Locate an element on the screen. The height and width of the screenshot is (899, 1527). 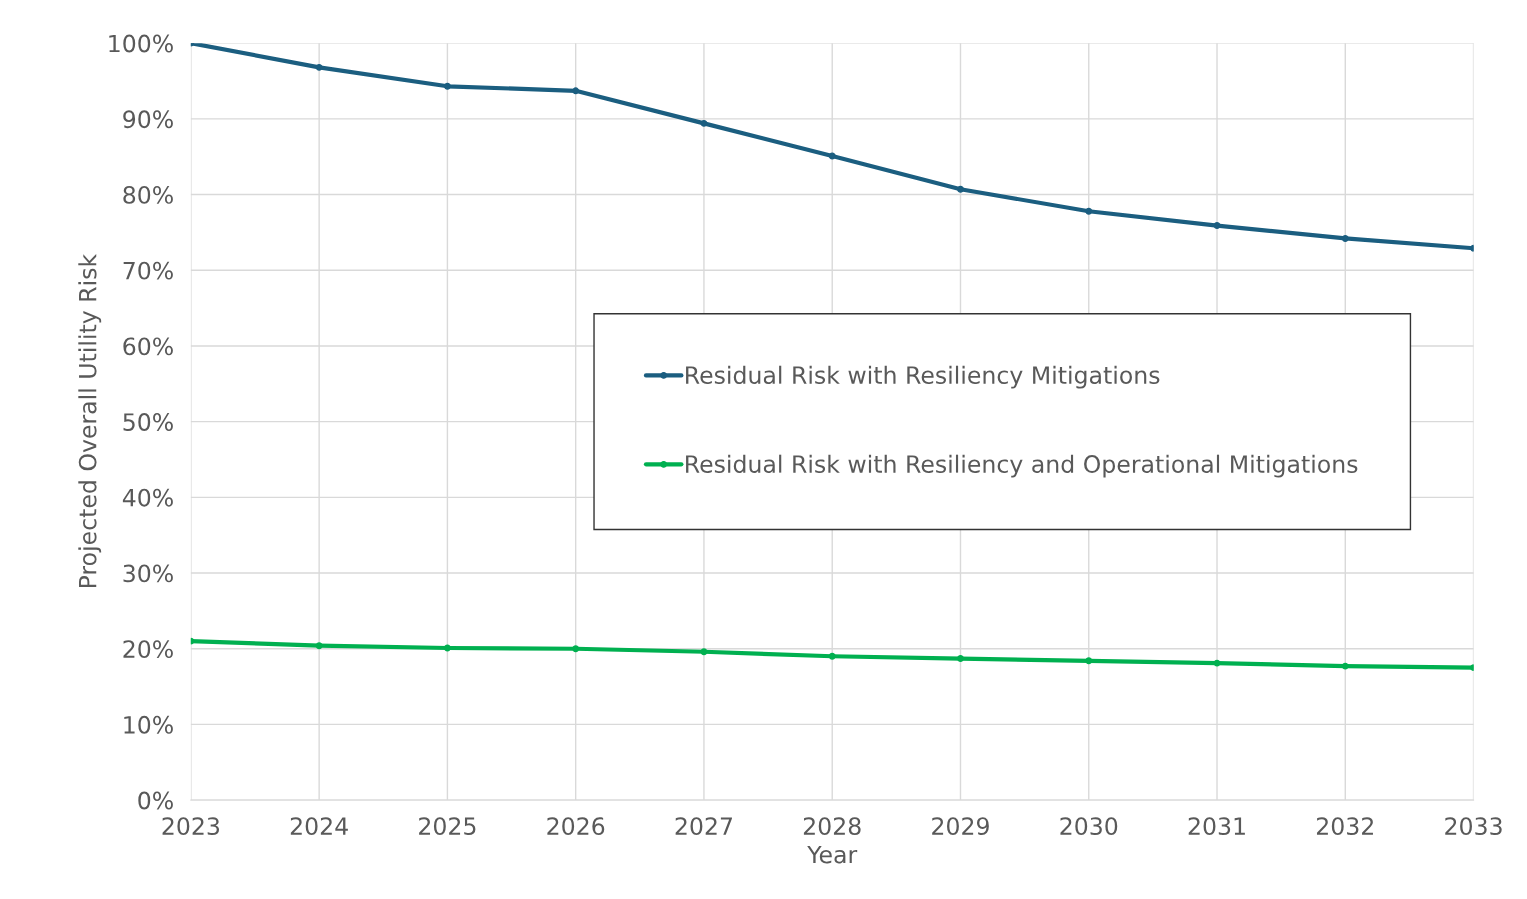
y-tick-label: 30% is located at coordinates (148, 573).